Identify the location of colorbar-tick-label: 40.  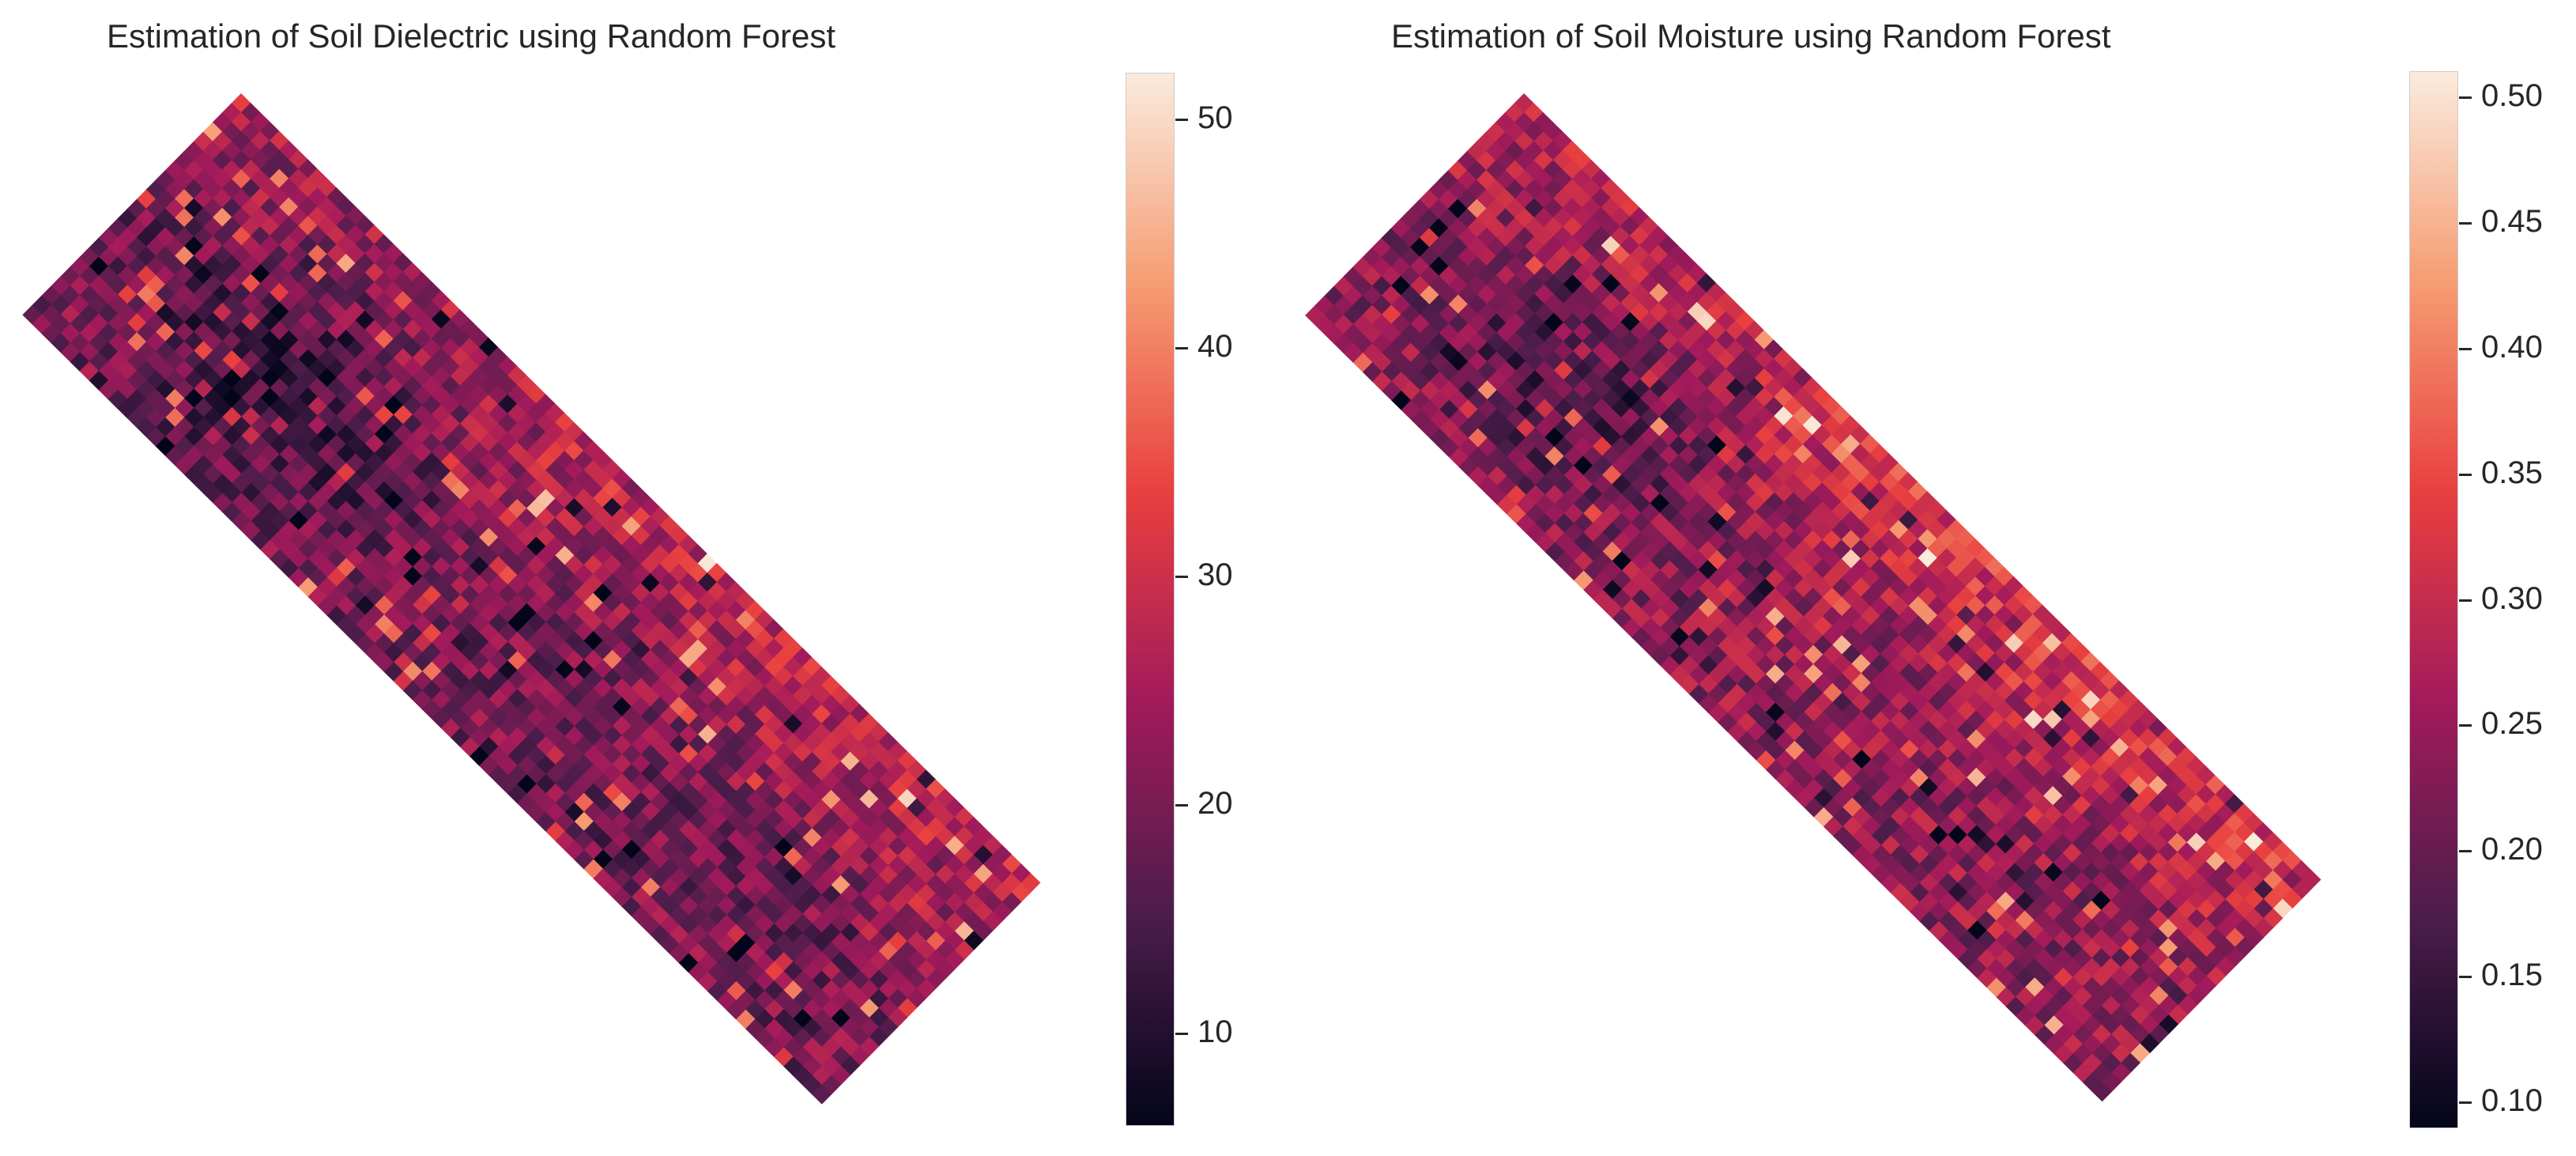
(1215, 346).